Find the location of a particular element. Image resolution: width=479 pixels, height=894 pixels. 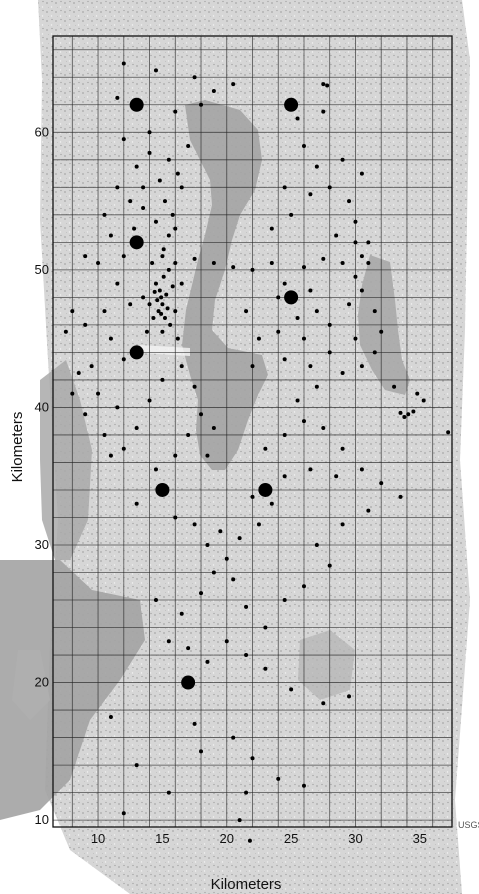

x-tick-label: 20 is located at coordinates (227, 838).